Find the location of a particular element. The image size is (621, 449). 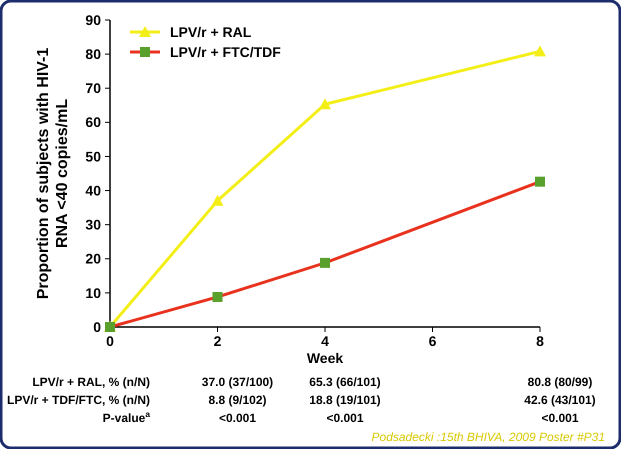

y-tick-label: 10 is located at coordinates (93, 292).